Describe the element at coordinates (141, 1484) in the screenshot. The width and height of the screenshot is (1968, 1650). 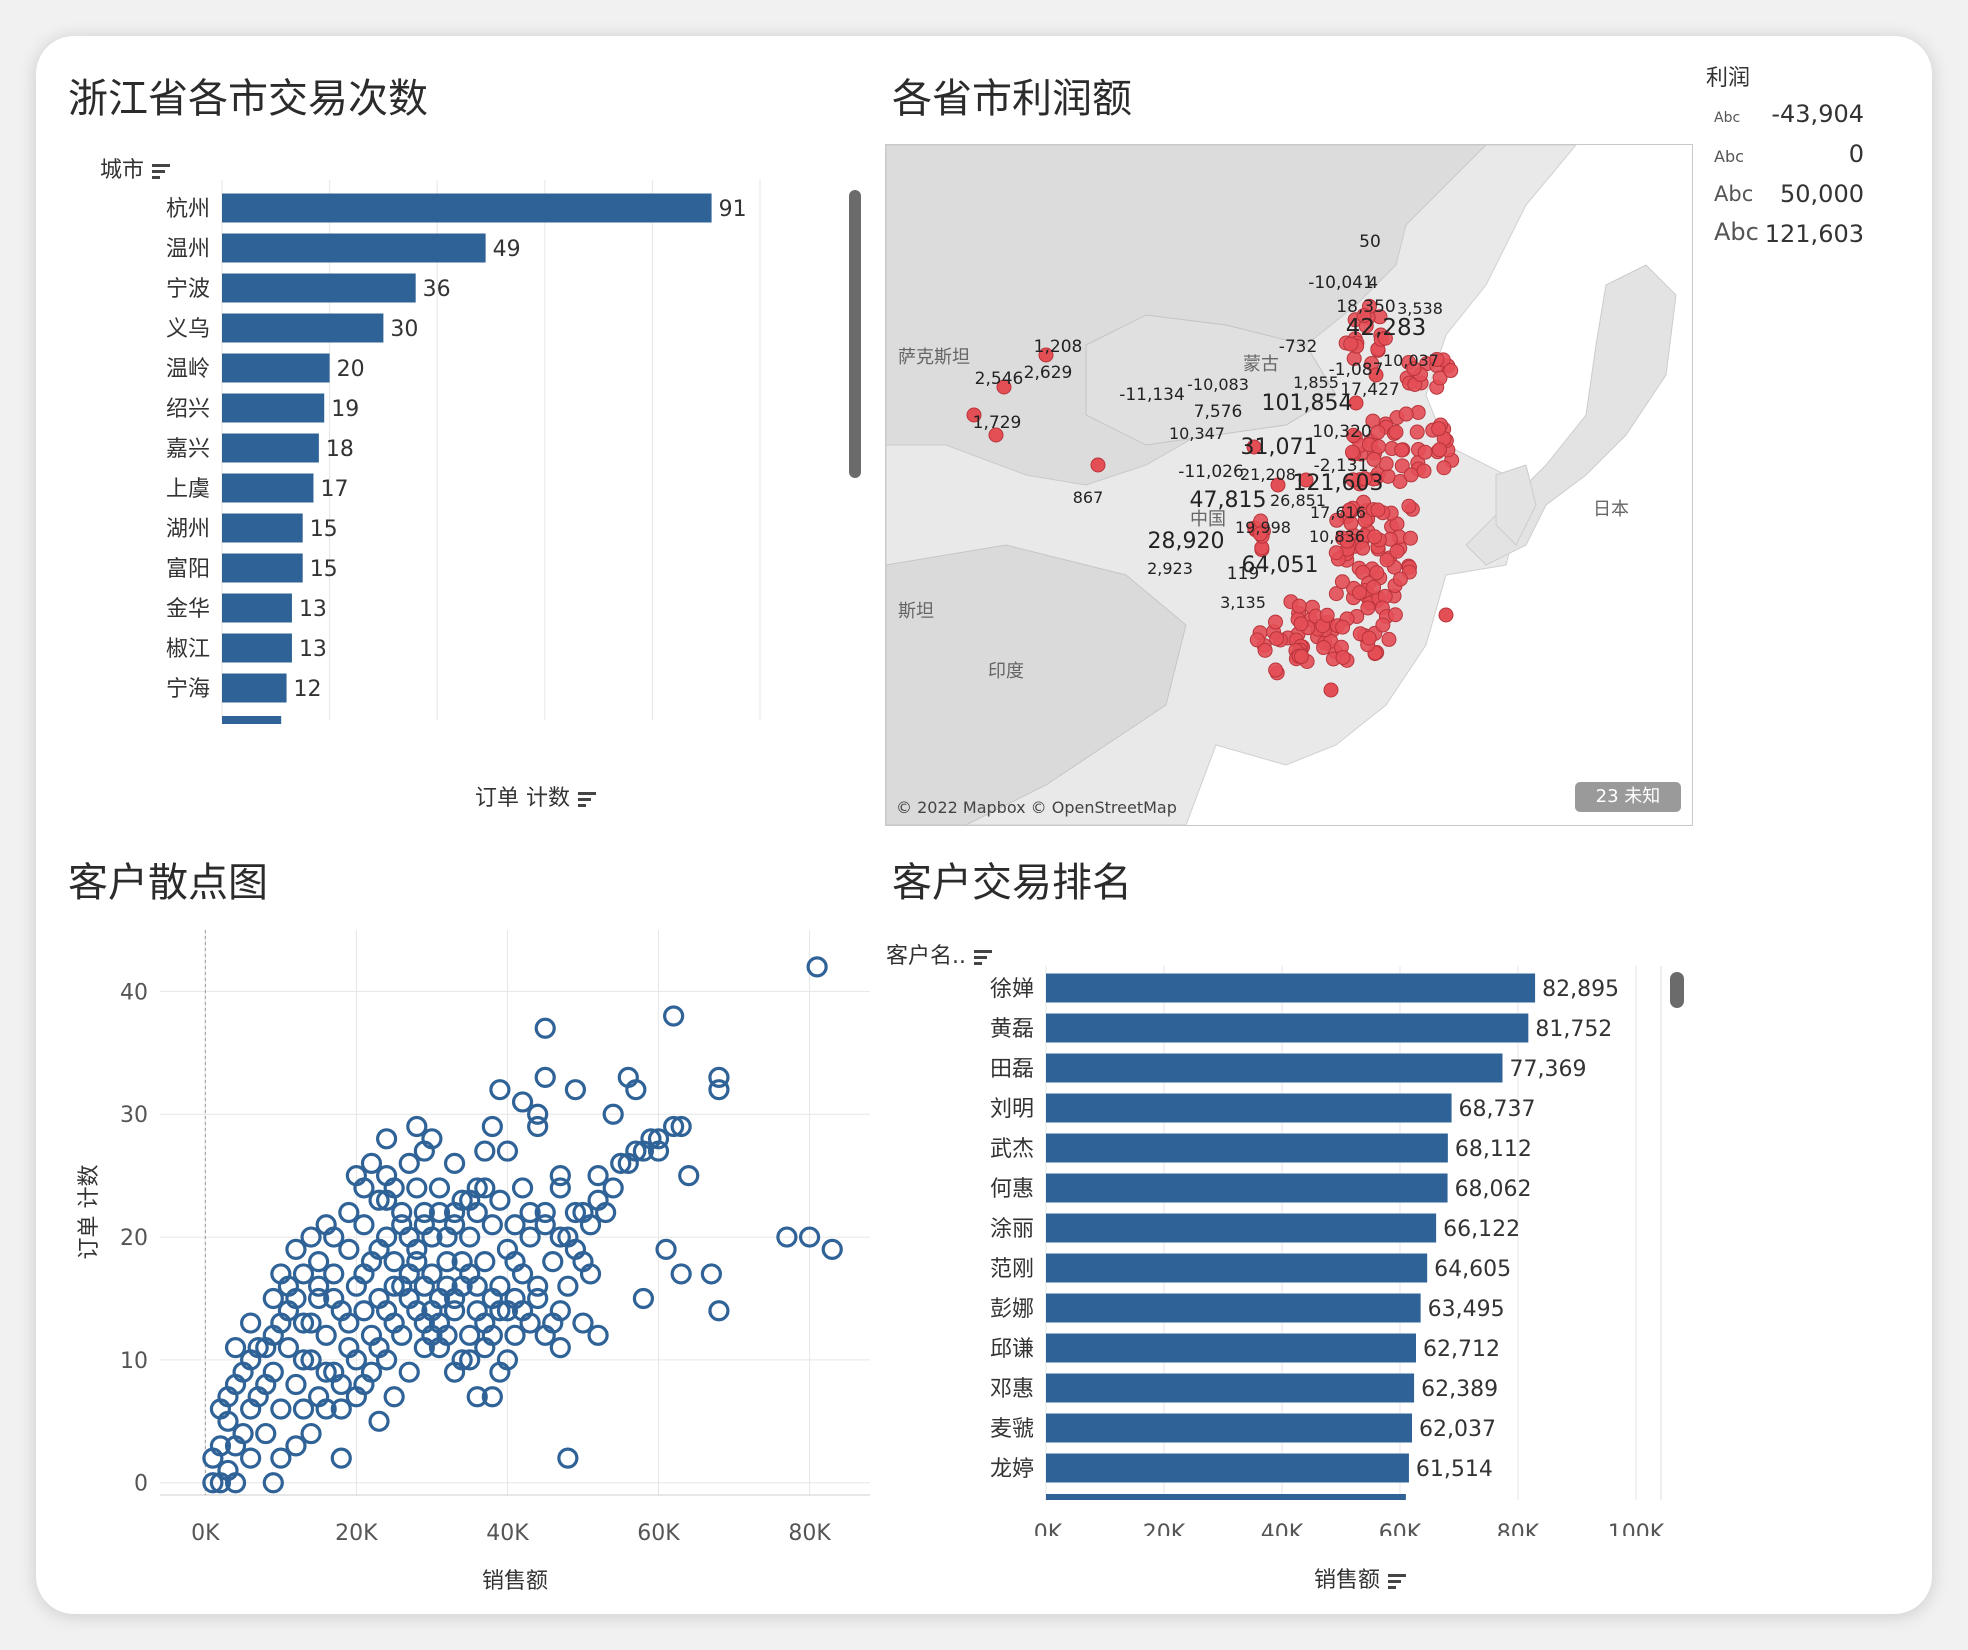
I see `y-tick-label: 0` at that location.